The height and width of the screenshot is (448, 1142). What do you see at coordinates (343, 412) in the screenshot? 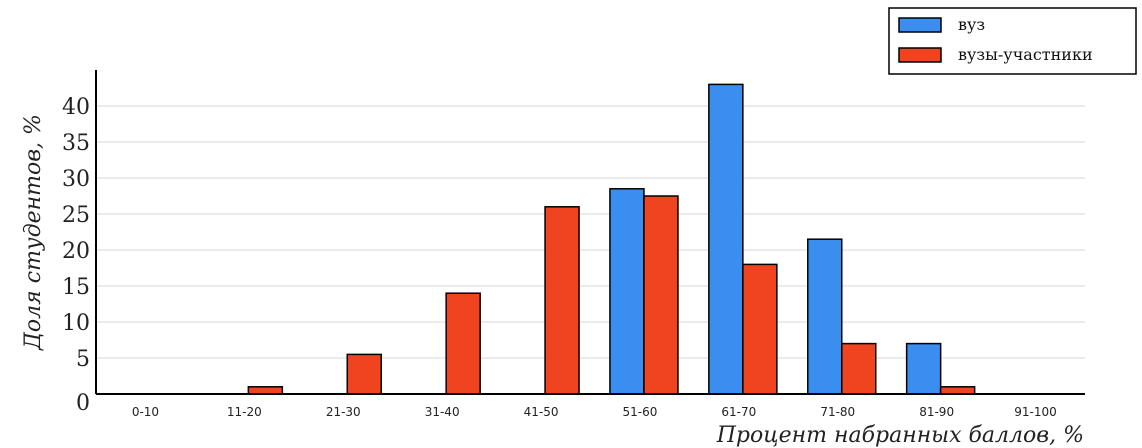
I see `x-tick-label: 21-30` at bounding box center [343, 412].